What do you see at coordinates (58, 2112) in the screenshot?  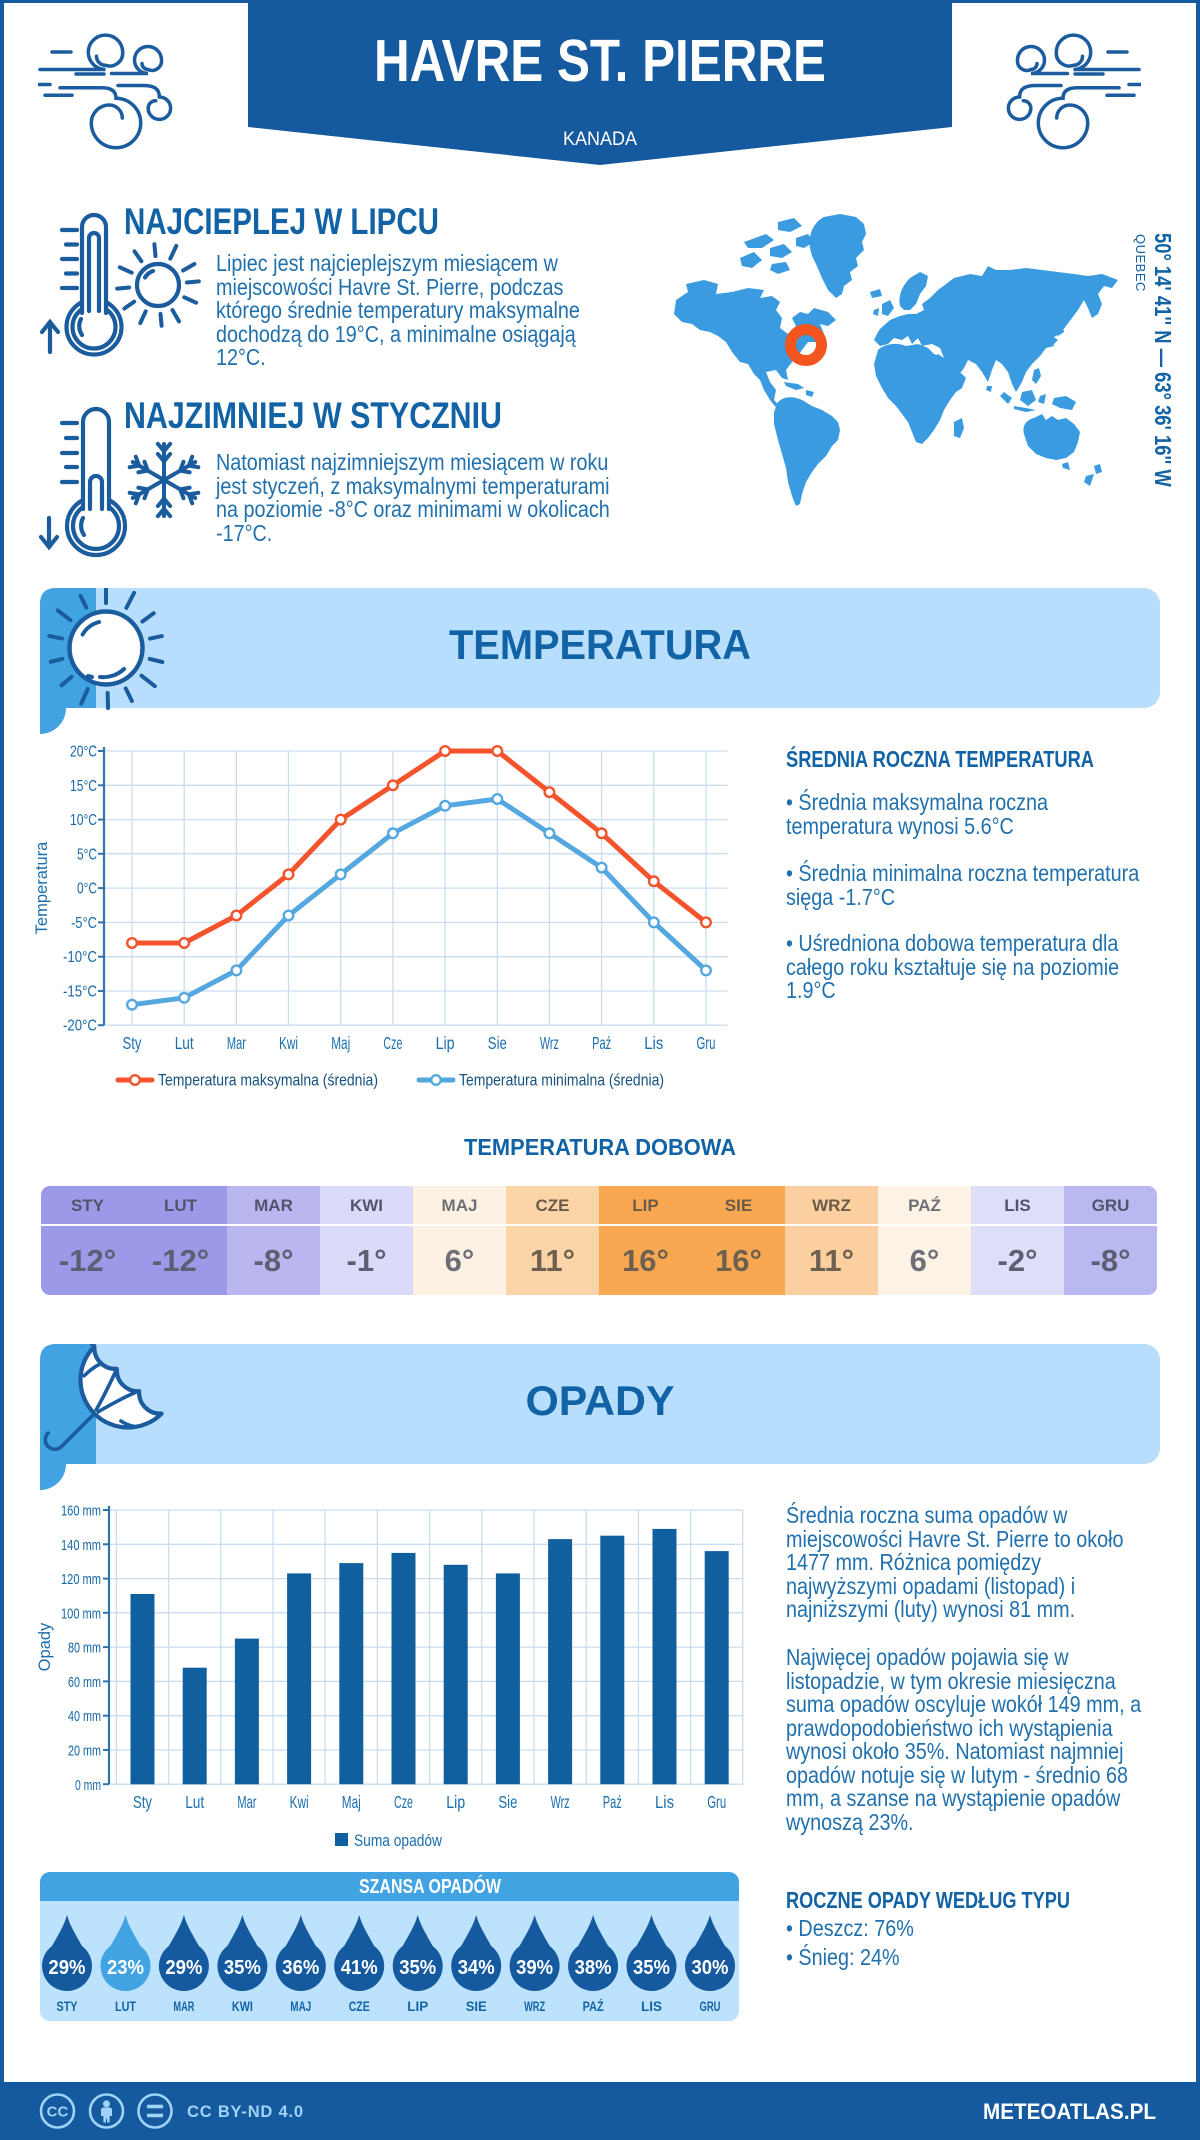 I see `svg-text: CC` at bounding box center [58, 2112].